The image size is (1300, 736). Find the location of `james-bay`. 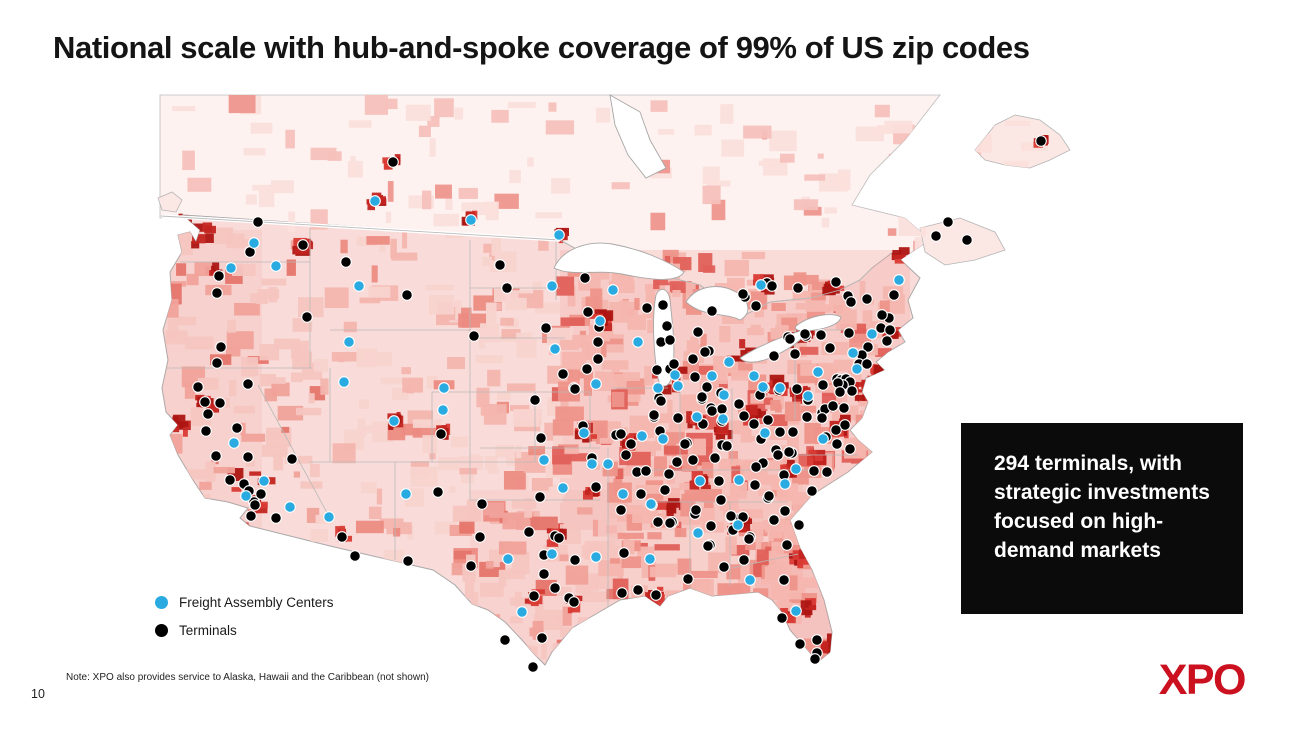

james-bay is located at coordinates (638, 136).